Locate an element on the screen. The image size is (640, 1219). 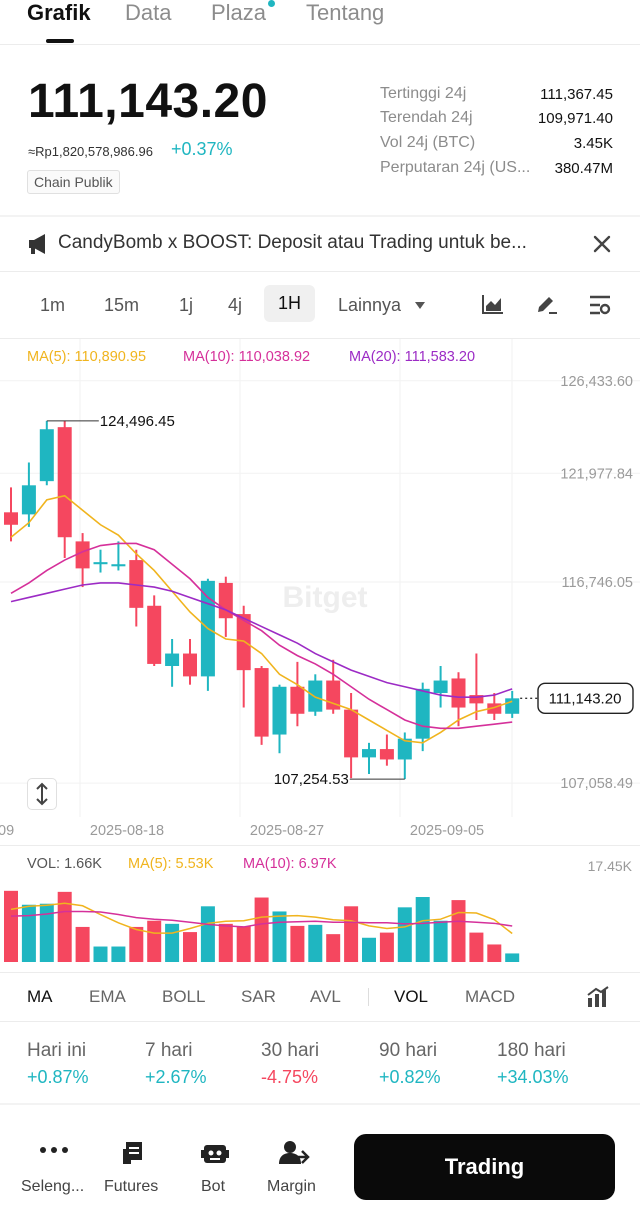
tab-data: Data is located at coordinates (148, 12).